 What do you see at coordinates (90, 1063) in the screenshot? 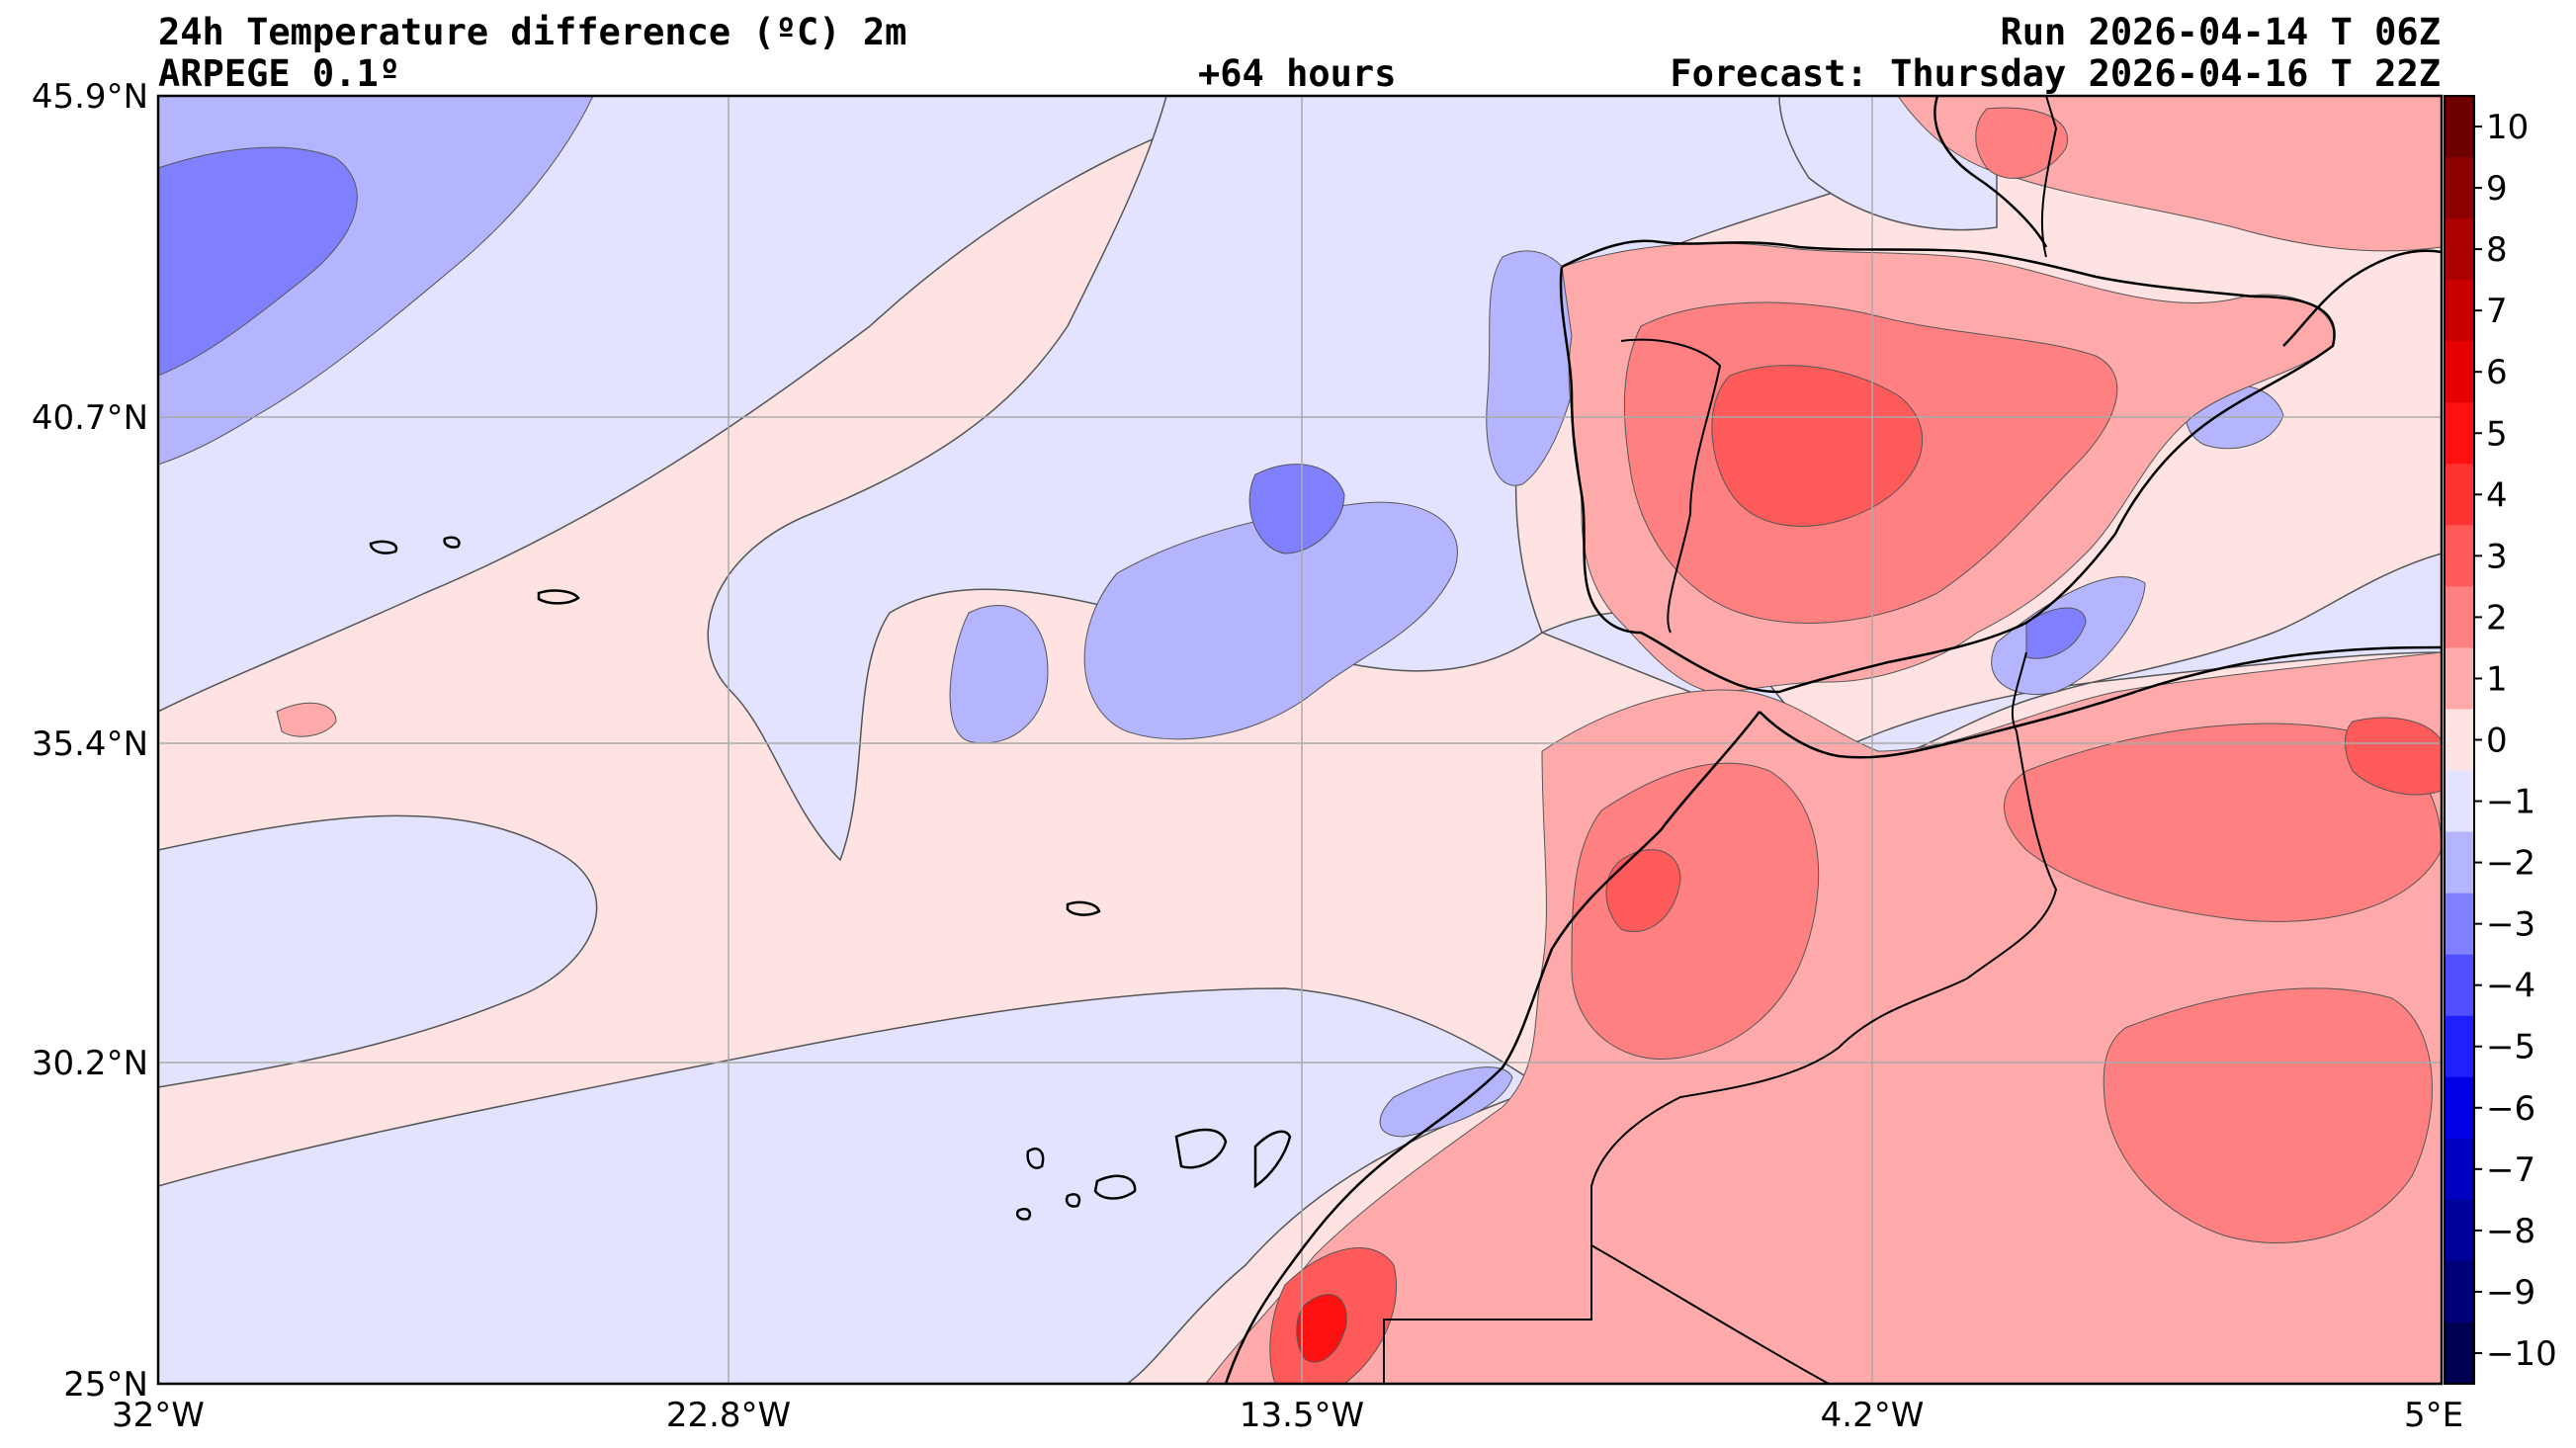
I see `lat-tick-label: 30.2°N` at bounding box center [90, 1063].